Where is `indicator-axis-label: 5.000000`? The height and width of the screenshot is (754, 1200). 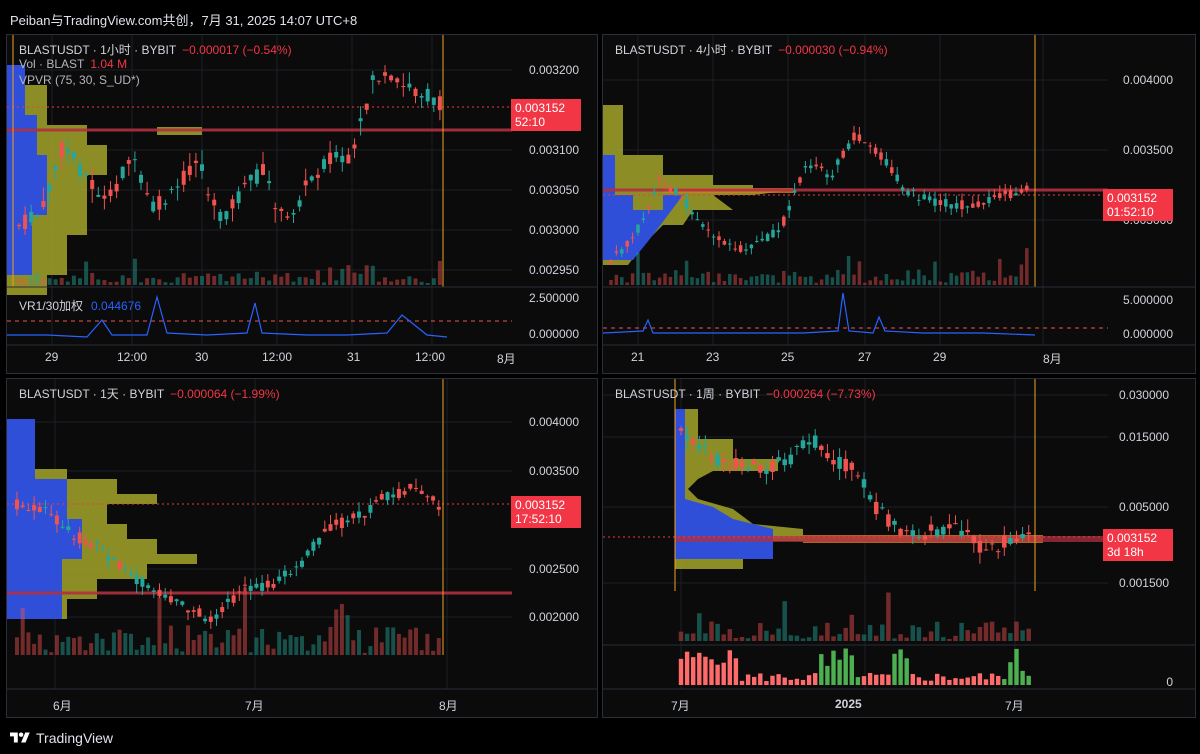
indicator-axis-label: 5.000000 is located at coordinates (1147, 300).